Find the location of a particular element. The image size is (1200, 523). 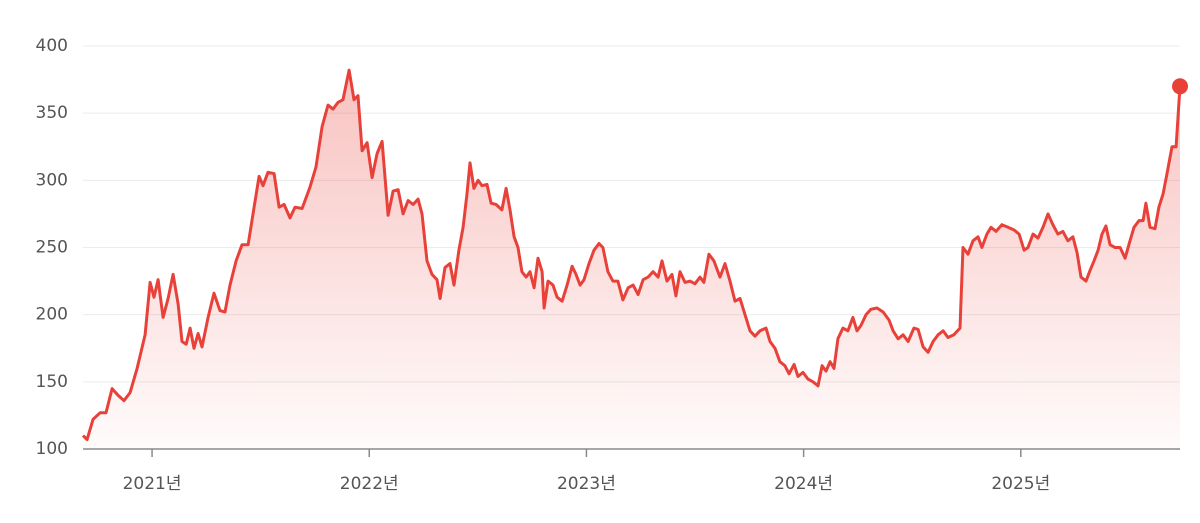

y-tick-label: 200 is located at coordinates (52, 315).